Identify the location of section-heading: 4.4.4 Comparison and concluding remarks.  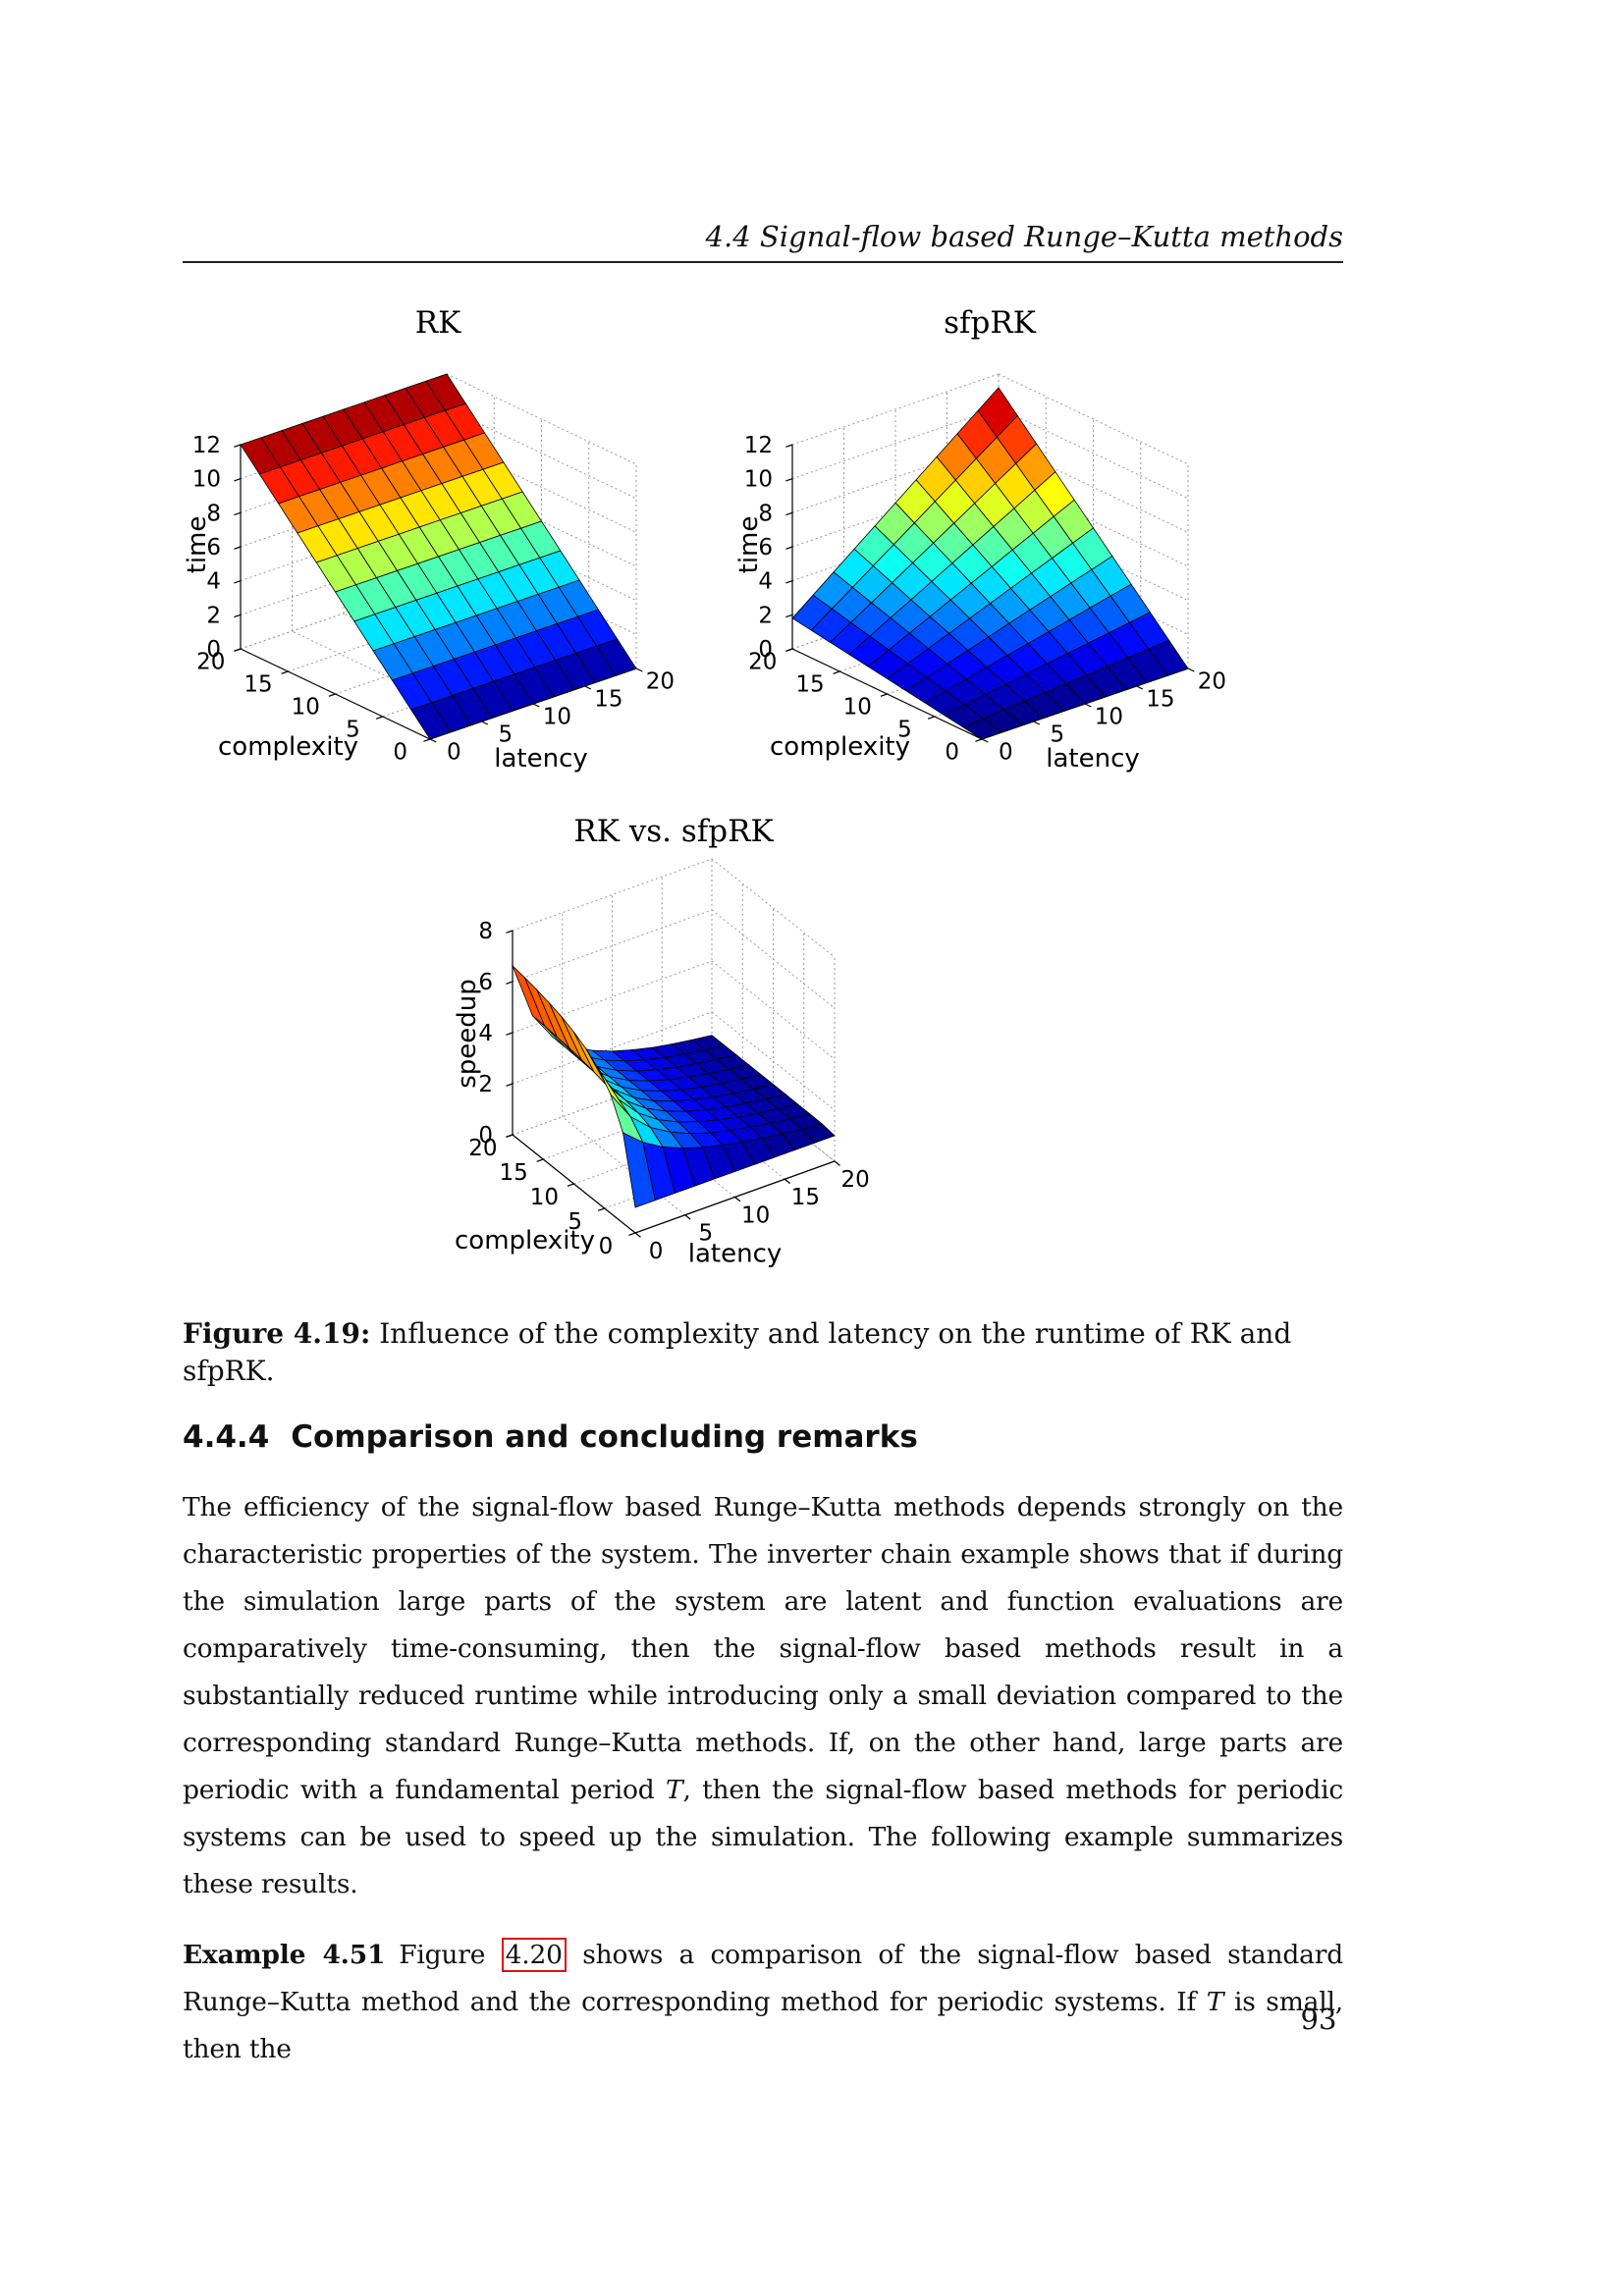
(763, 1437).